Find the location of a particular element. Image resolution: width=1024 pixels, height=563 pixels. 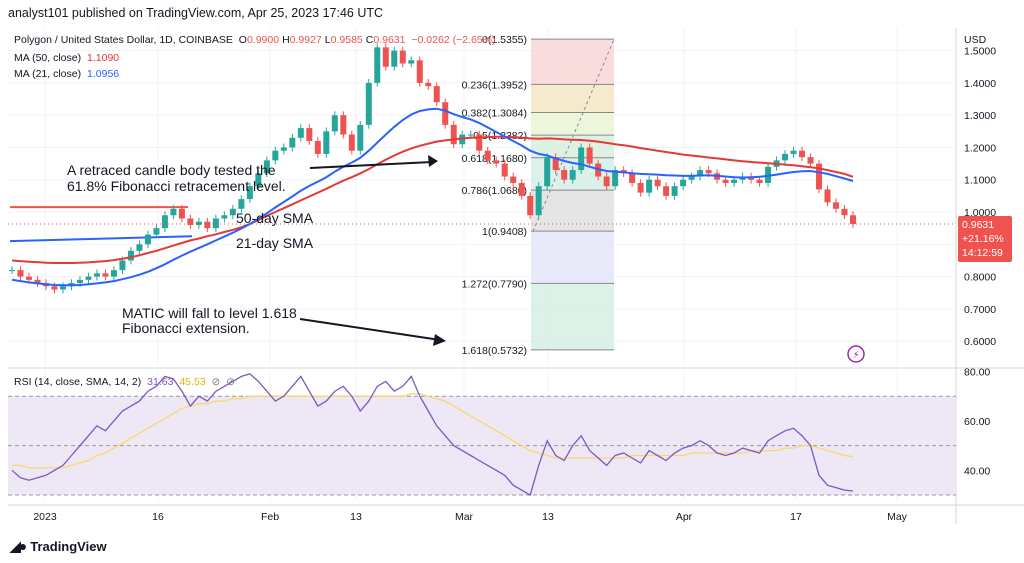

ma50-legend: MA (50, close) 1.1090 is located at coordinates (66, 58).